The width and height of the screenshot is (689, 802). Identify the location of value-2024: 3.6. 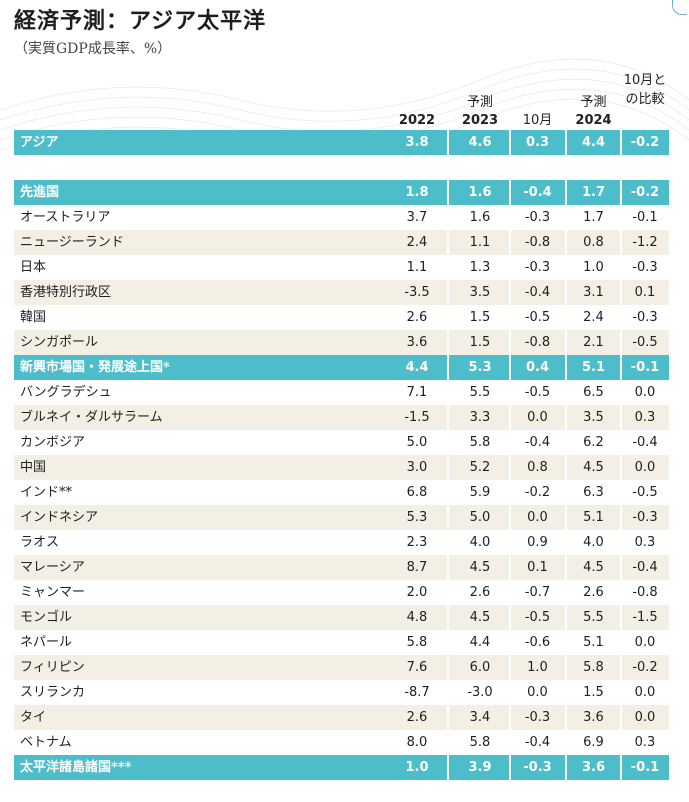
(593, 767).